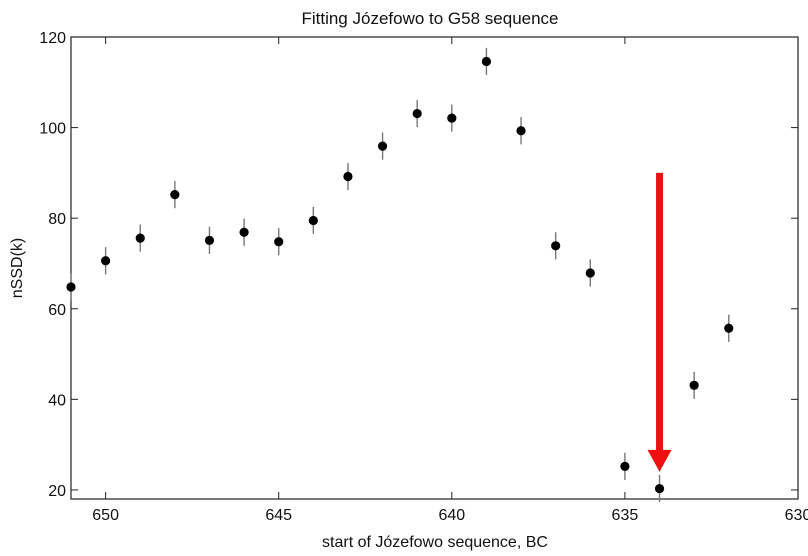 The width and height of the screenshot is (808, 556). Describe the element at coordinates (435, 542) in the screenshot. I see `x-axis-label: start of Józefowo sequence, BC` at that location.